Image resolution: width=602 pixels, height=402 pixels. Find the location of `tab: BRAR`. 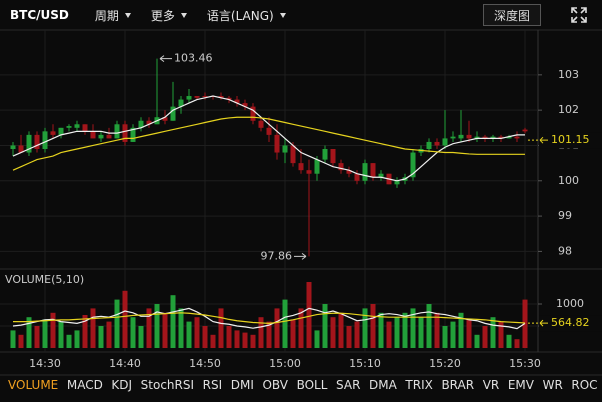

tab: BRAR is located at coordinates (458, 385).